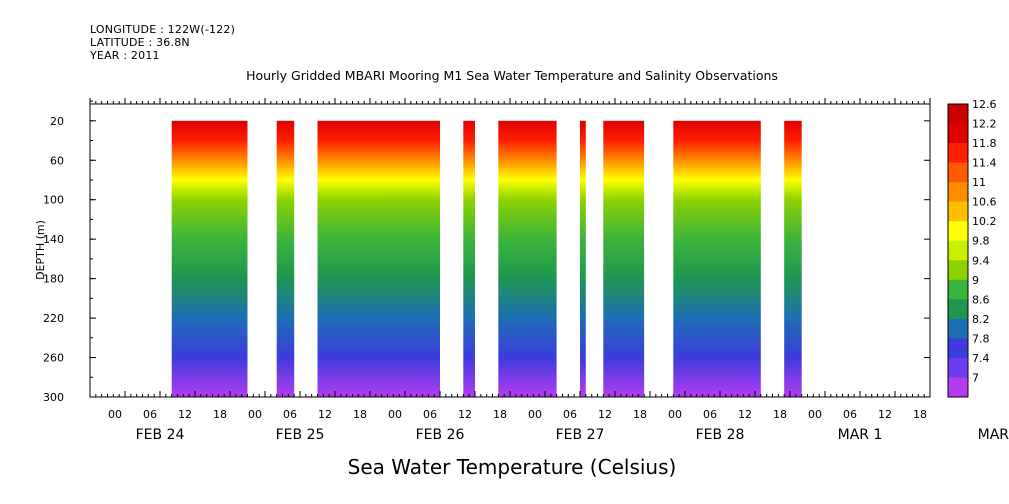 The image size is (1009, 504). What do you see at coordinates (53, 358) in the screenshot?
I see `y-tick-label: 260` at bounding box center [53, 358].